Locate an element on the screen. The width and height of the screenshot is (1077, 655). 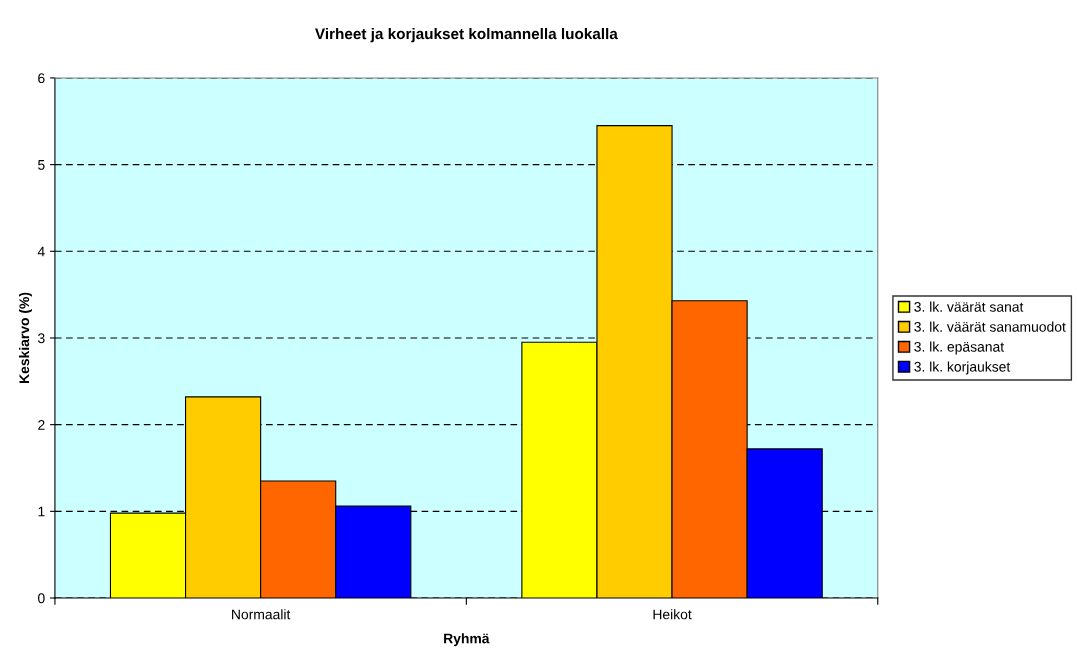
y-tick-label: 5 is located at coordinates (41, 165).